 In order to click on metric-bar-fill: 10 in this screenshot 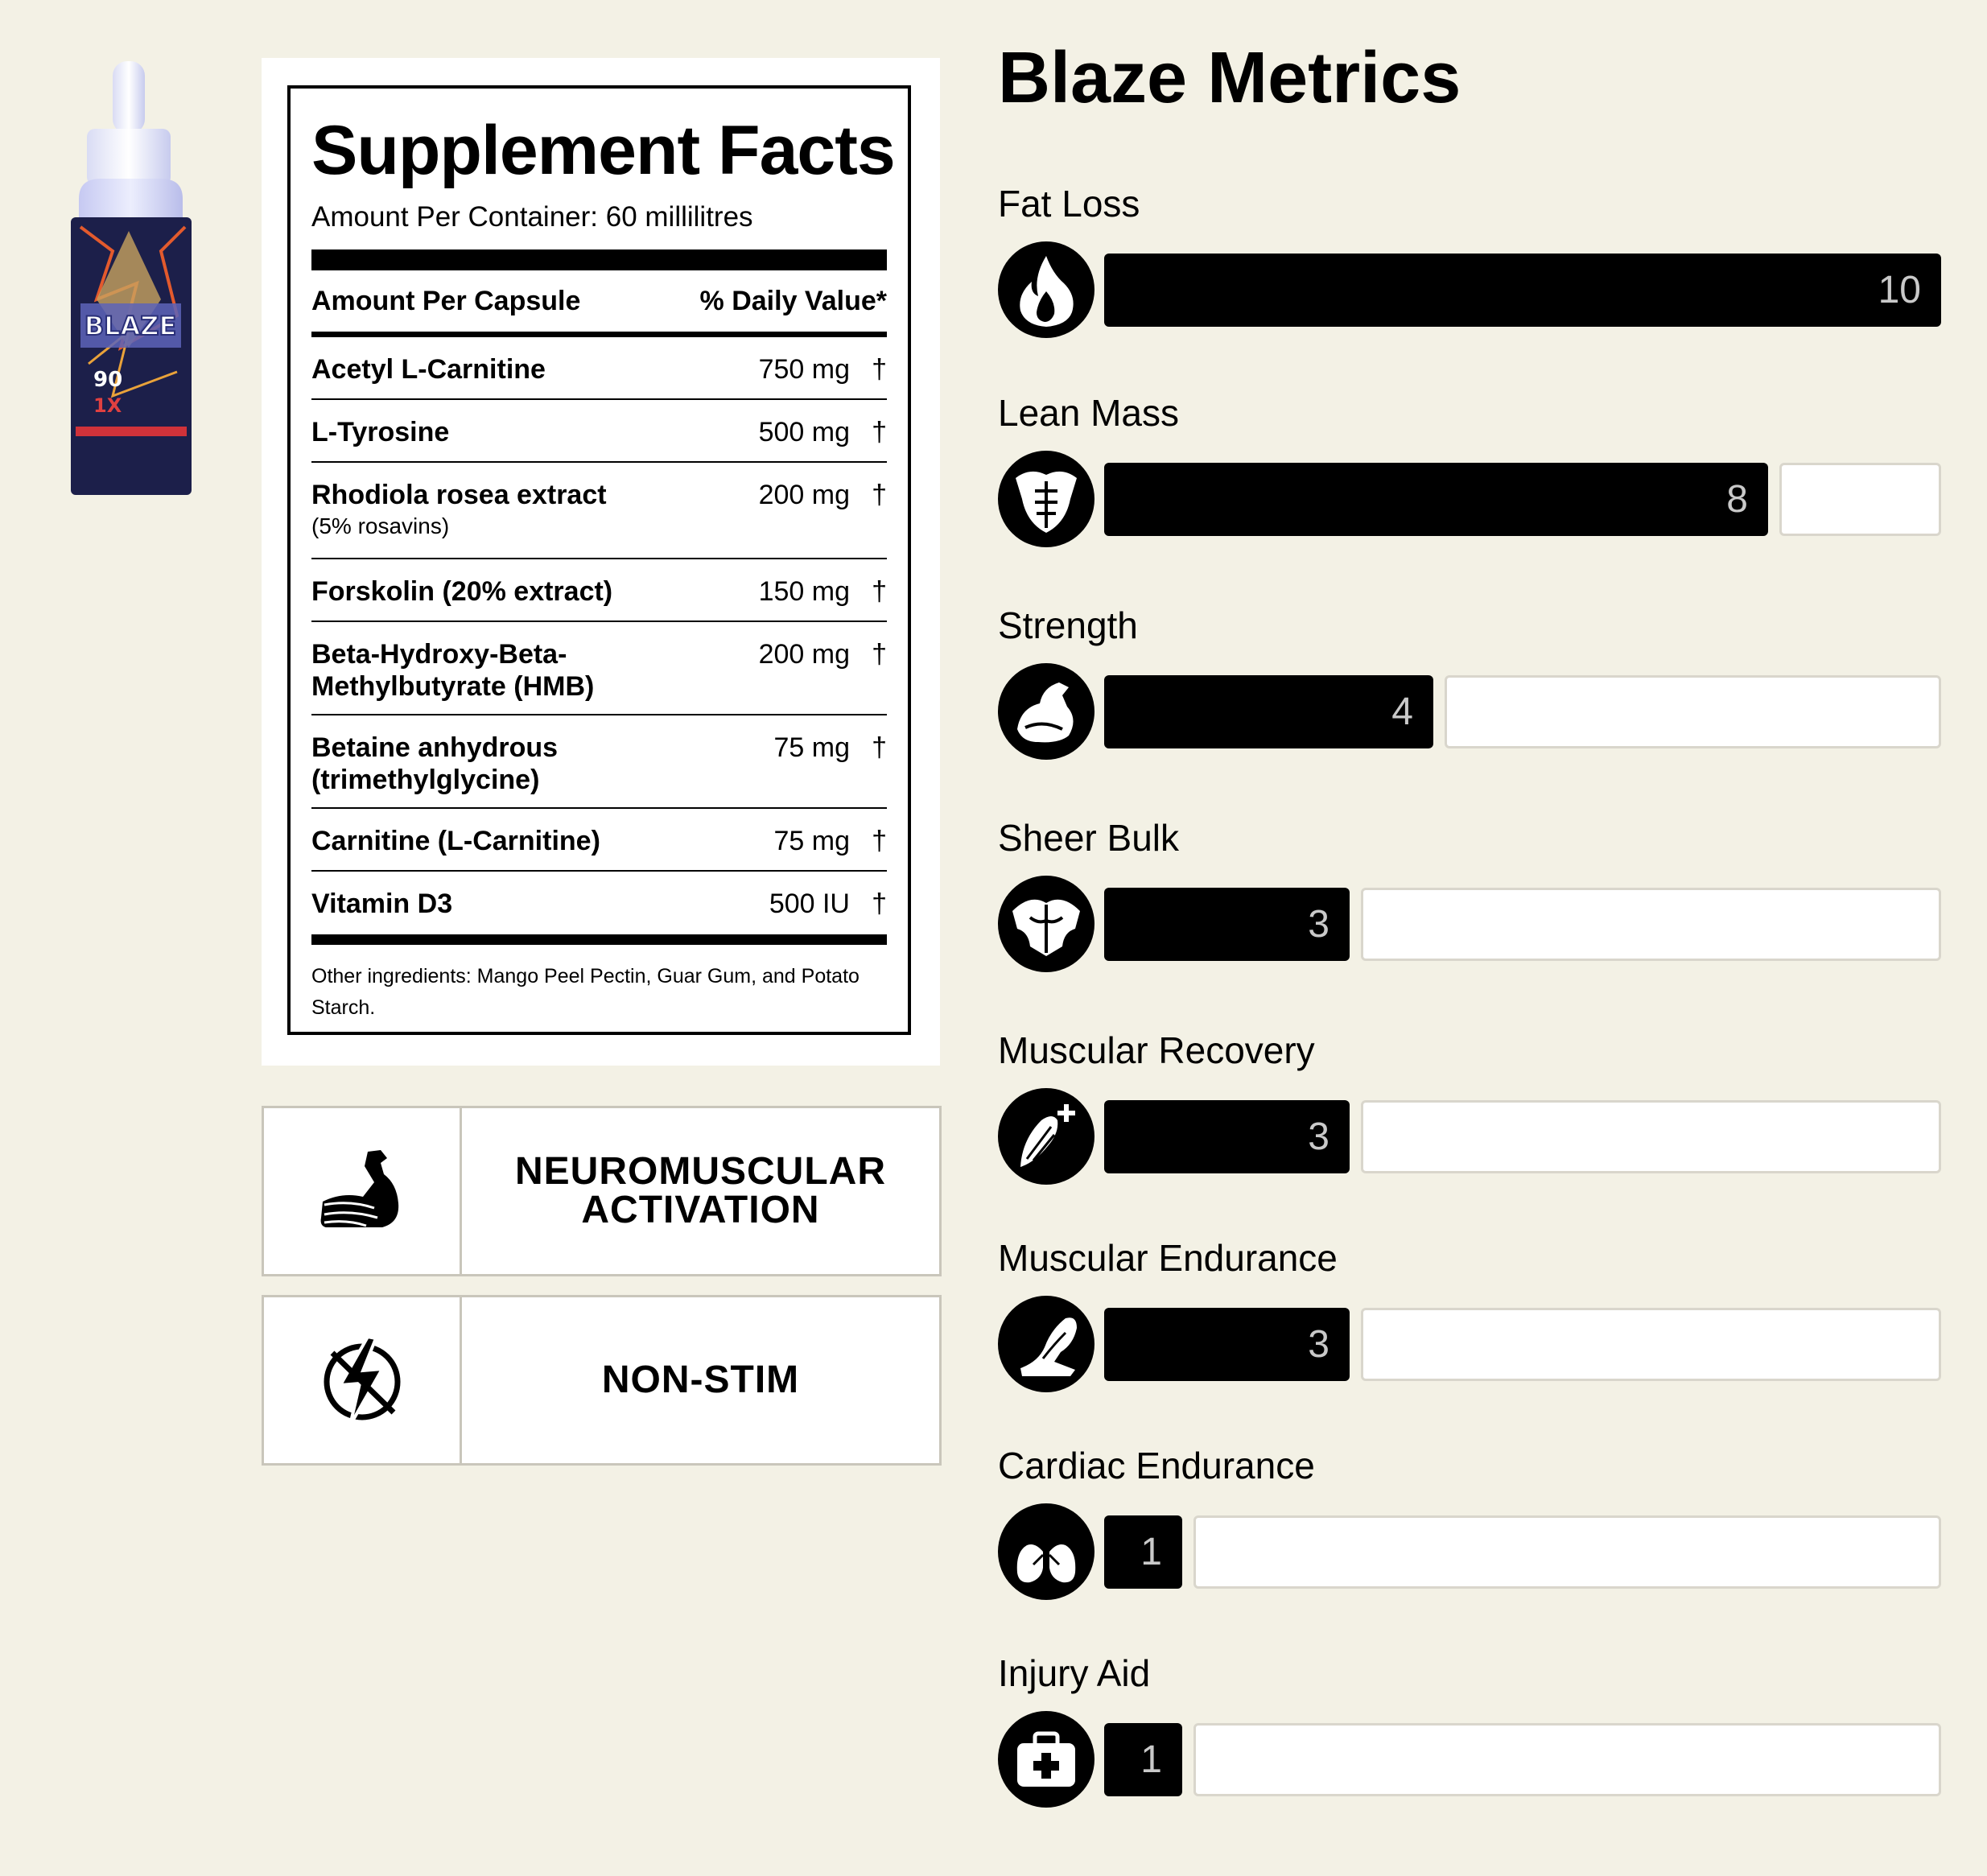, I will do `click(1522, 290)`.